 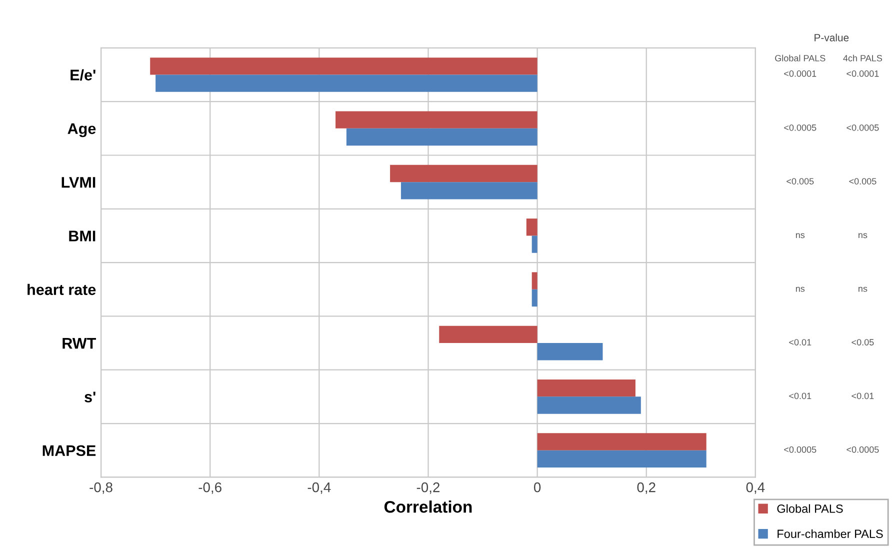 What do you see at coordinates (82, 236) in the screenshot?
I see `y-tick-label: BMI` at bounding box center [82, 236].